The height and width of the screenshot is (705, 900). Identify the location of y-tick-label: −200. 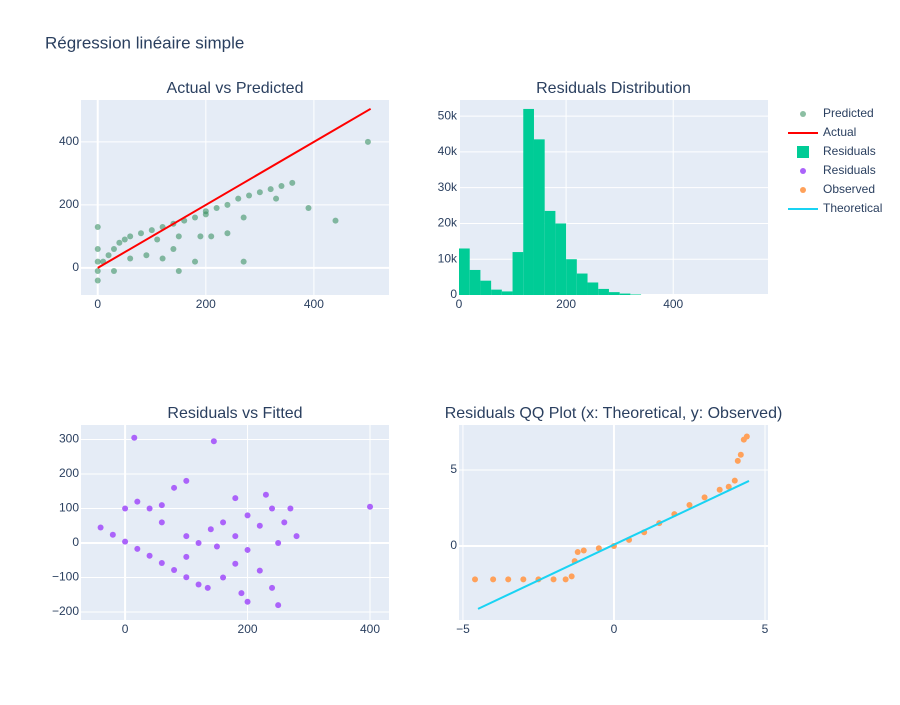
(65, 611).